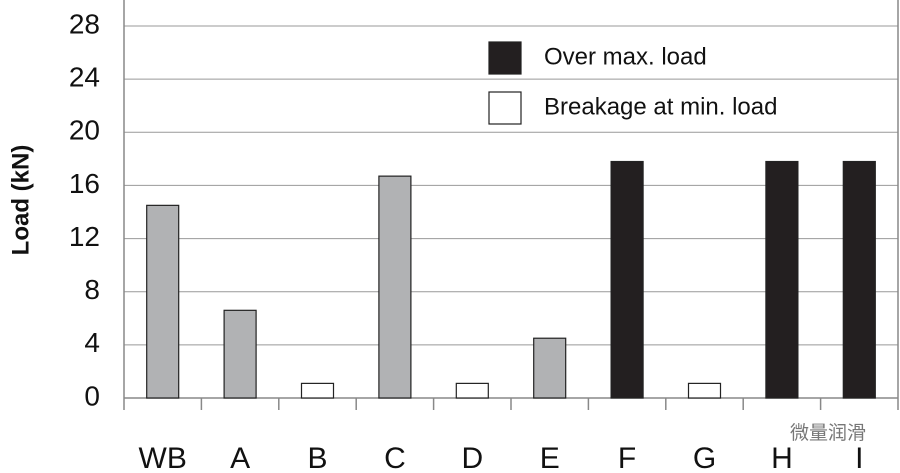 The width and height of the screenshot is (900, 473). Describe the element at coordinates (84, 23) in the screenshot. I see `y-tick-label: 28` at that location.